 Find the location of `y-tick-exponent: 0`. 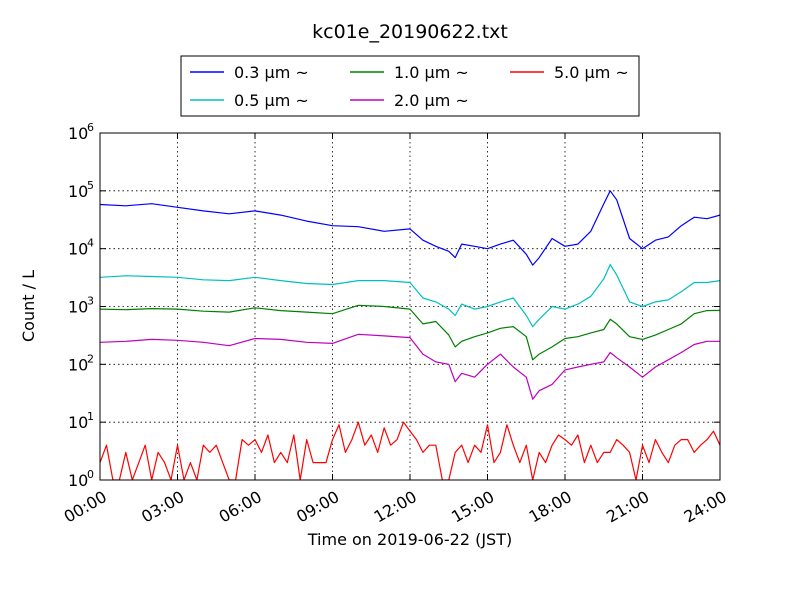

y-tick-exponent: 0 is located at coordinates (90, 474).